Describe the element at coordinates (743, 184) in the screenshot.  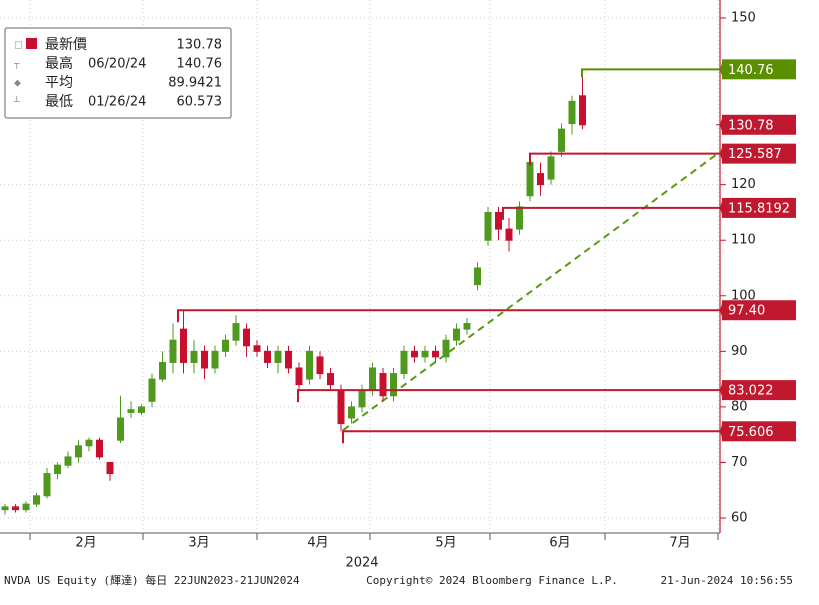
I see `y-tick-label: 120` at that location.